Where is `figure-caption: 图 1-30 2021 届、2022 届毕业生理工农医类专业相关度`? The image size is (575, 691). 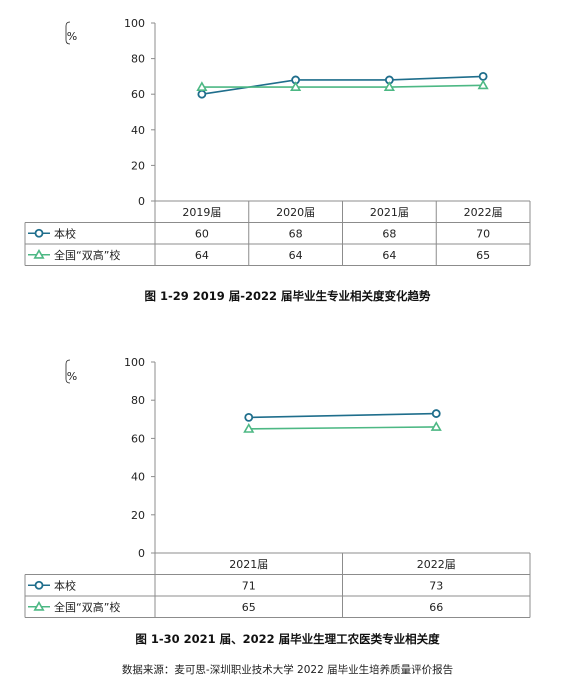 figure-caption: 图 1-30 2021 届、2022 届毕业生理工农医类专业相关度 is located at coordinates (287, 639).